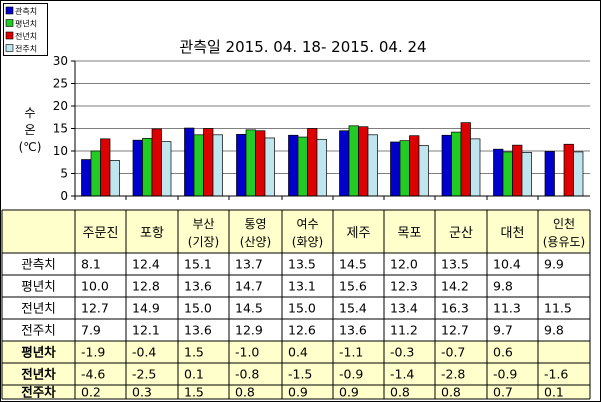 The width and height of the screenshot is (601, 402). I want to click on x-tick-label: (용유도), so click(564, 242).